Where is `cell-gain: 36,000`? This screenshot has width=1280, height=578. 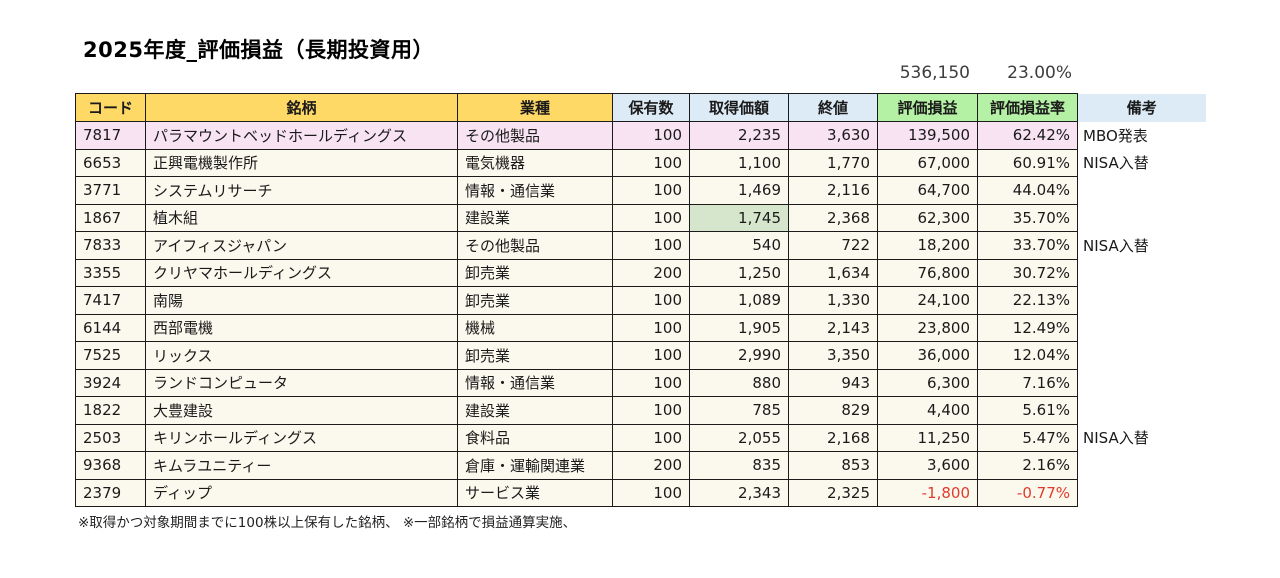 cell-gain: 36,000 is located at coordinates (927, 355).